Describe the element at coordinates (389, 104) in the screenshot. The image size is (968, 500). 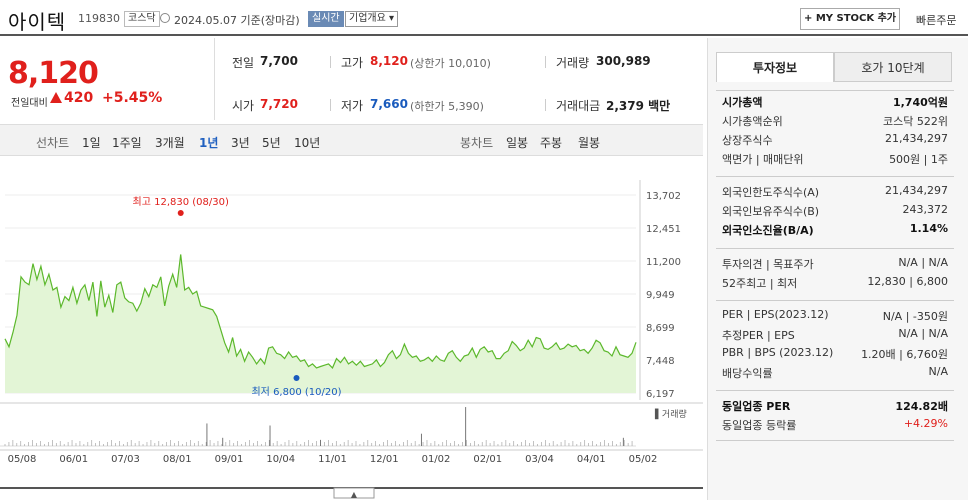
I see `low-value: 7,660` at that location.